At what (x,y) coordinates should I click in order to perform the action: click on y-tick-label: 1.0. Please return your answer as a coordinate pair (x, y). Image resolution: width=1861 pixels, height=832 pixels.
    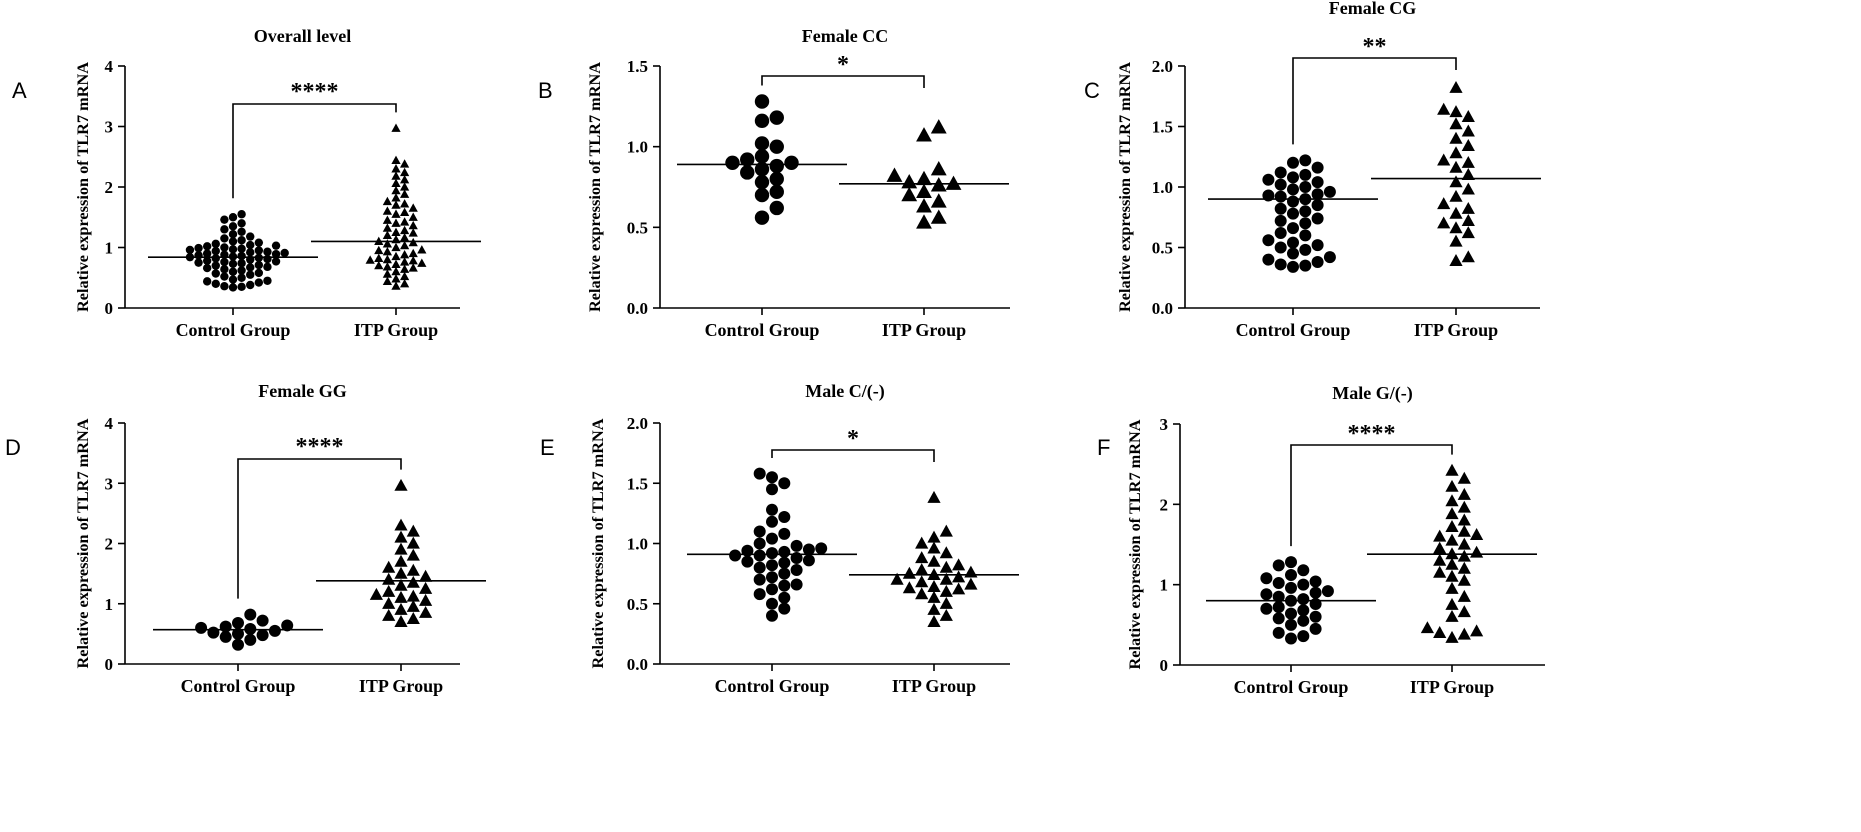
    Looking at the image, I should click on (637, 147).